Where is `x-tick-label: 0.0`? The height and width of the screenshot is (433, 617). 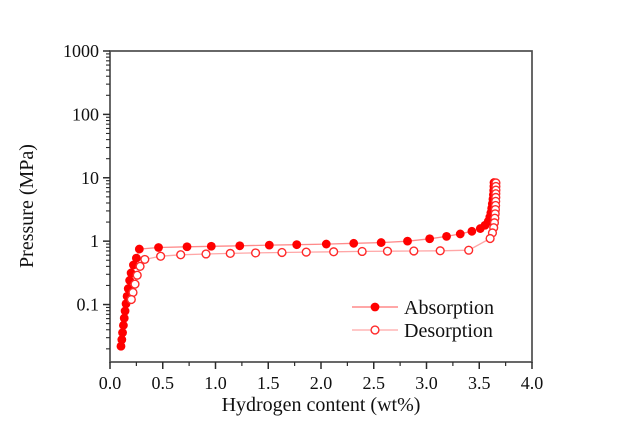 x-tick-label: 0.0 is located at coordinates (110, 383).